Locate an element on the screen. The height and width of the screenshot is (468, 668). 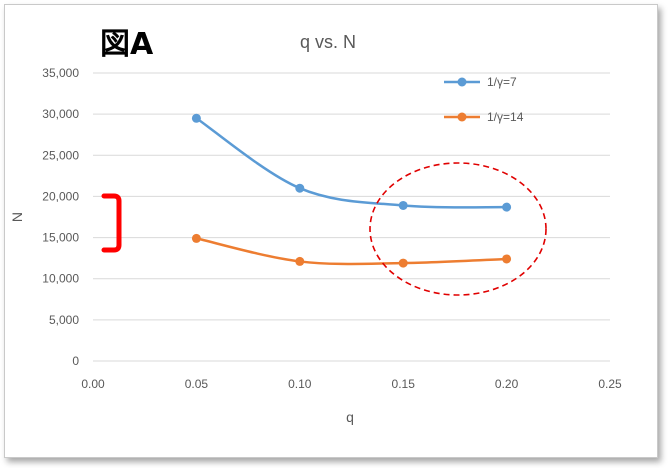
dashed-ellipse-annotation is located at coordinates (458, 229).